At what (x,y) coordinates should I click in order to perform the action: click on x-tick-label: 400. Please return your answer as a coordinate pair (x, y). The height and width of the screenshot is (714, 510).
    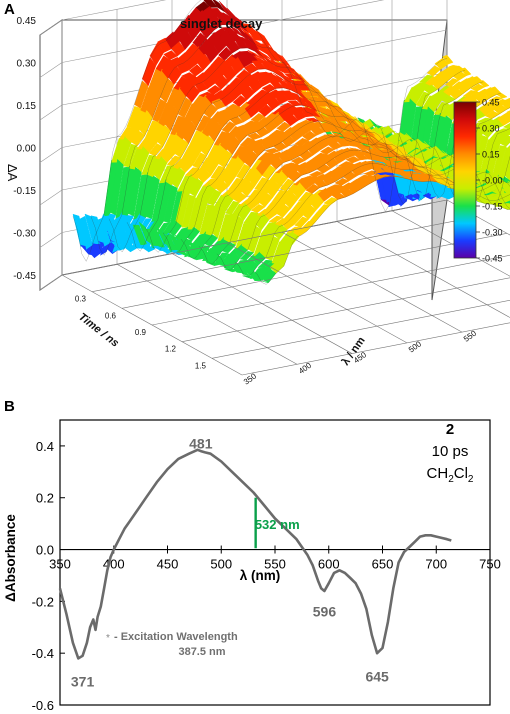
    Looking at the image, I should click on (114, 564).